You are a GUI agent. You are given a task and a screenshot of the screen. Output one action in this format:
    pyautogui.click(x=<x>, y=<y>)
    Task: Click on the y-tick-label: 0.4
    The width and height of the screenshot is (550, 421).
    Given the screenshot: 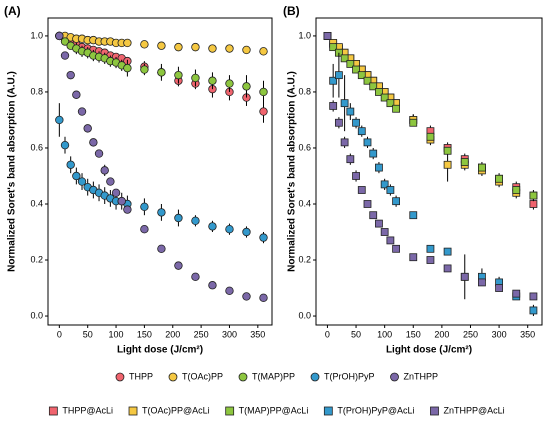 What is the action you would take?
    pyautogui.click(x=304, y=203)
    